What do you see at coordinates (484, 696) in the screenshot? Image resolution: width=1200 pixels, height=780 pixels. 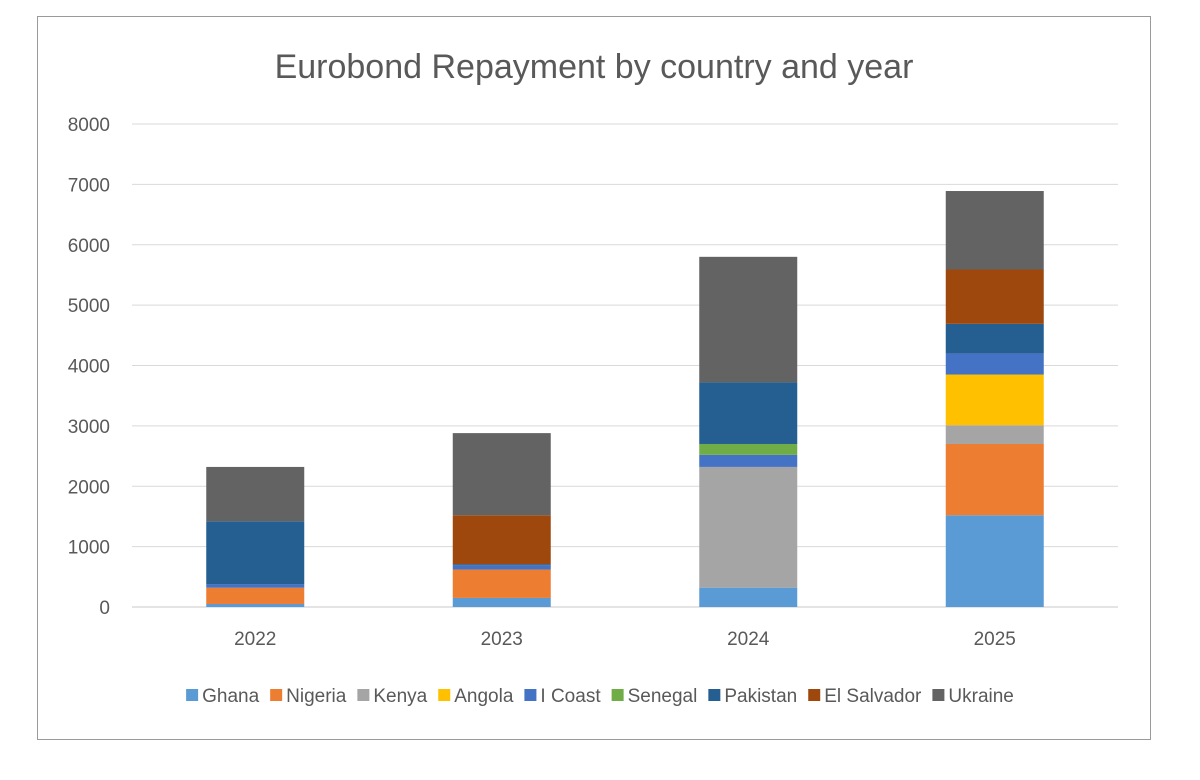 I see `legend-label: Angola` at bounding box center [484, 696].